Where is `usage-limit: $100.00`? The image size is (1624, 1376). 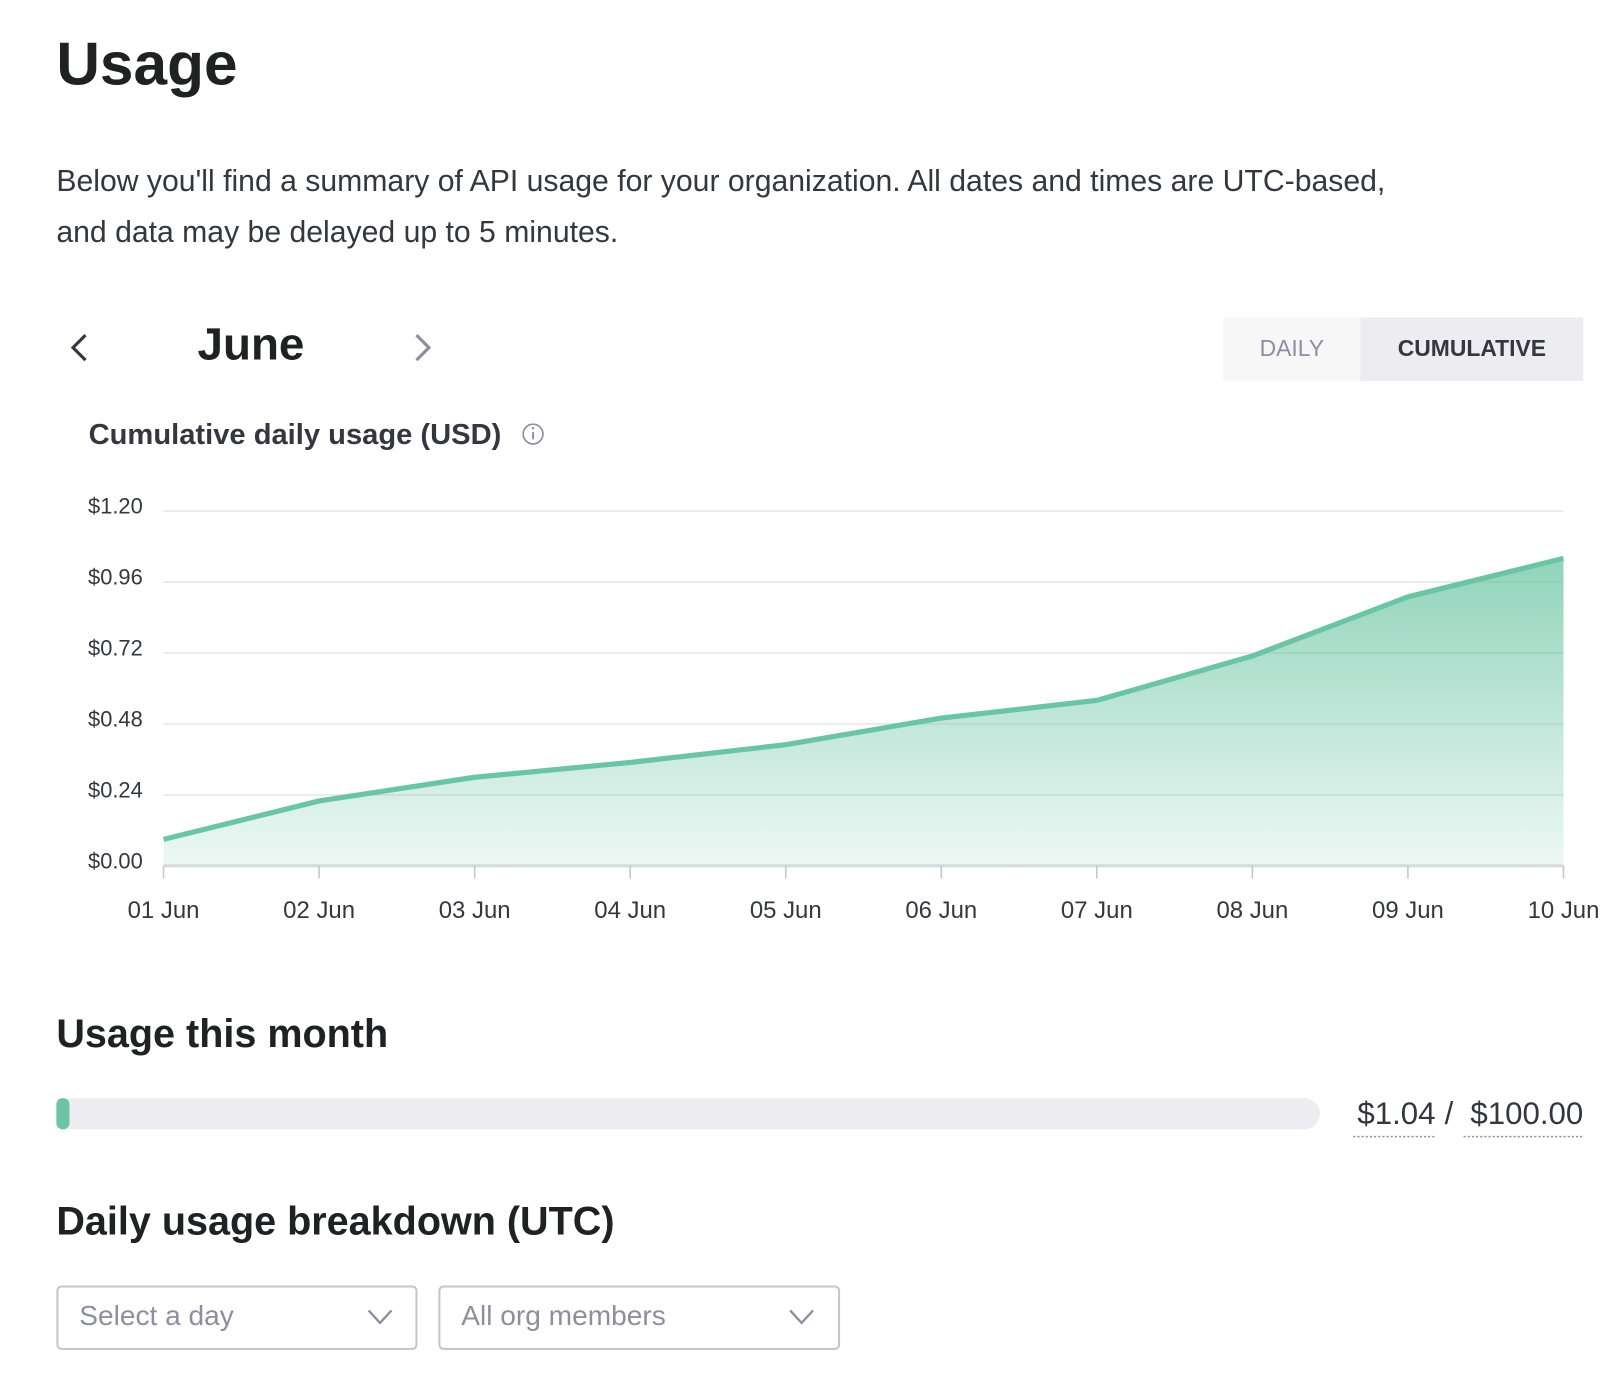 usage-limit: $100.00 is located at coordinates (1526, 1113).